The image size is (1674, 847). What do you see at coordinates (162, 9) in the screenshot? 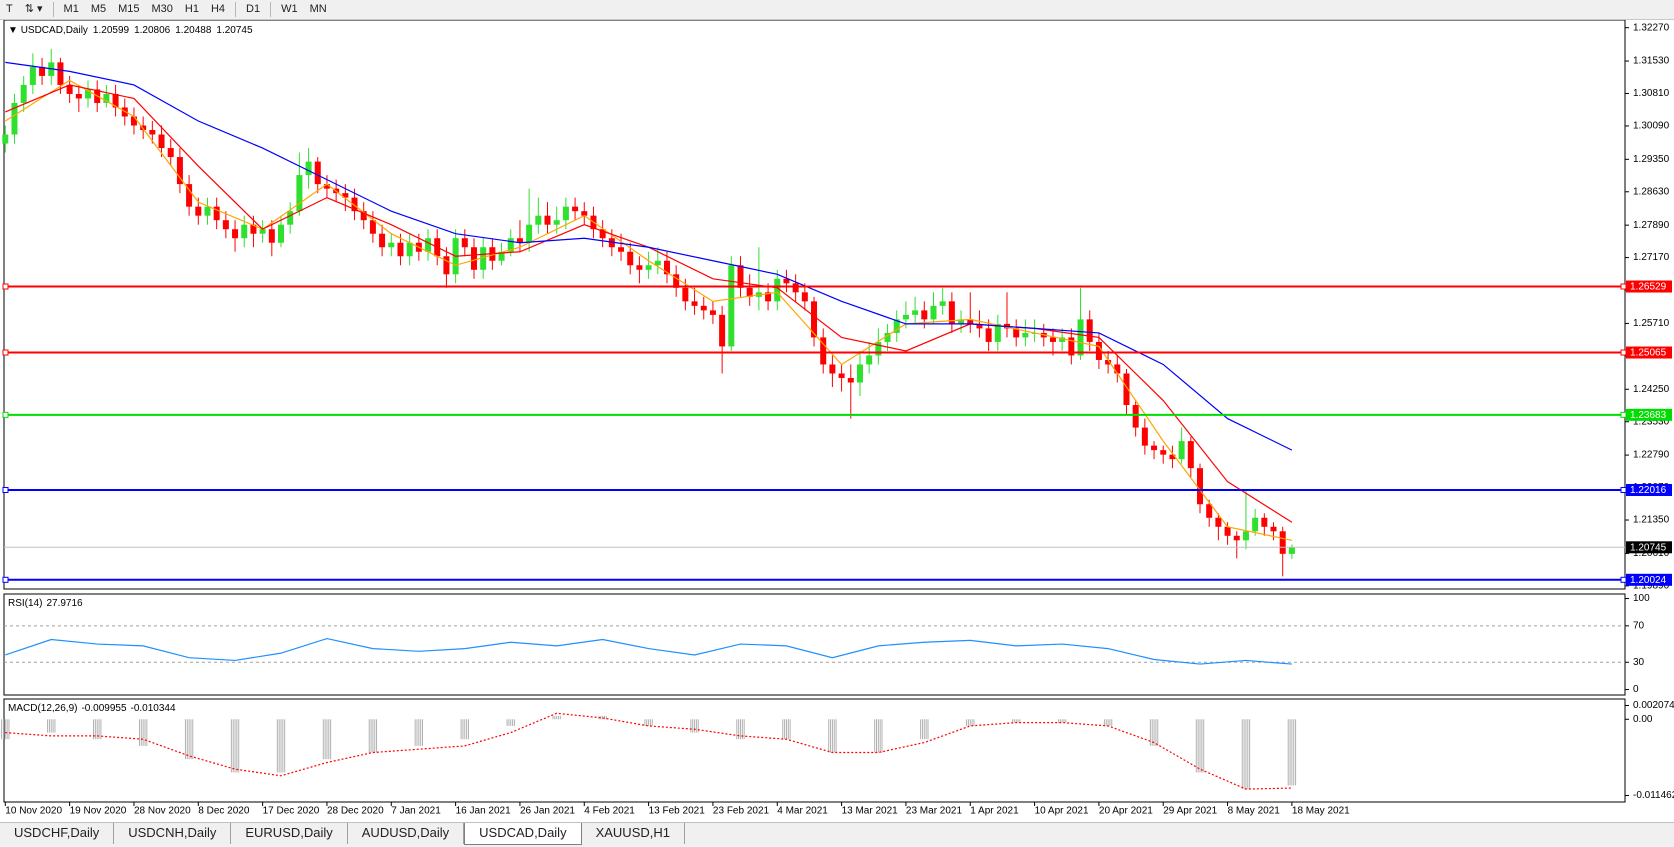
I see `timeframe-button: M30` at bounding box center [162, 9].